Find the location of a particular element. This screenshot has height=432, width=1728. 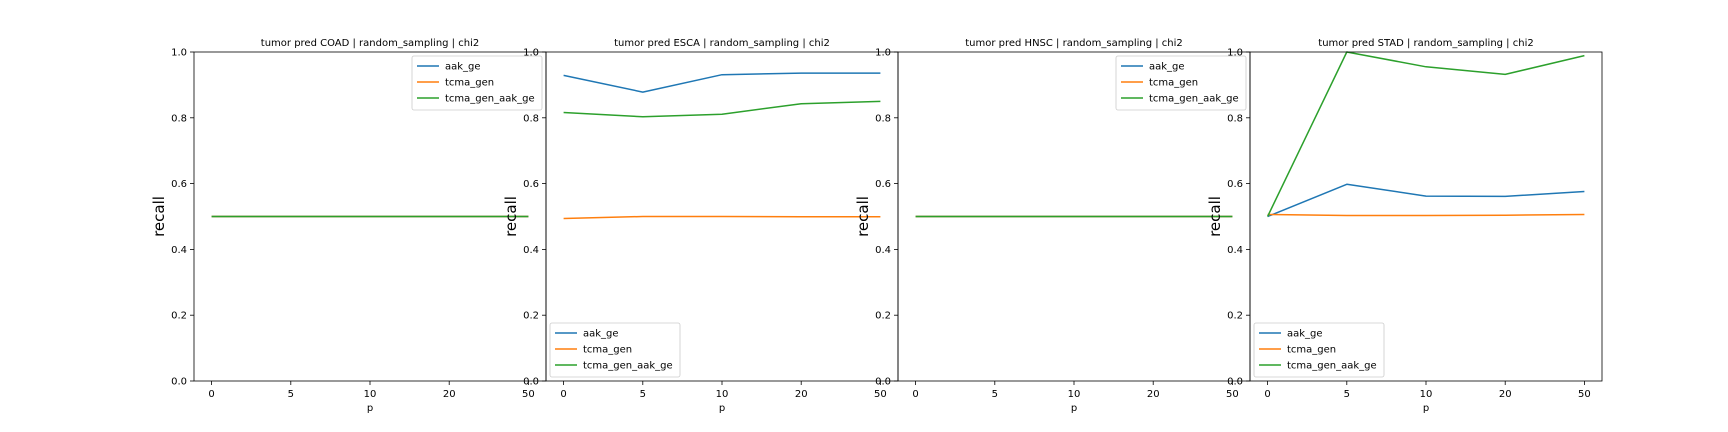

chart-title: tumor pred HNSC | random_sampling | chi2 is located at coordinates (1074, 43).